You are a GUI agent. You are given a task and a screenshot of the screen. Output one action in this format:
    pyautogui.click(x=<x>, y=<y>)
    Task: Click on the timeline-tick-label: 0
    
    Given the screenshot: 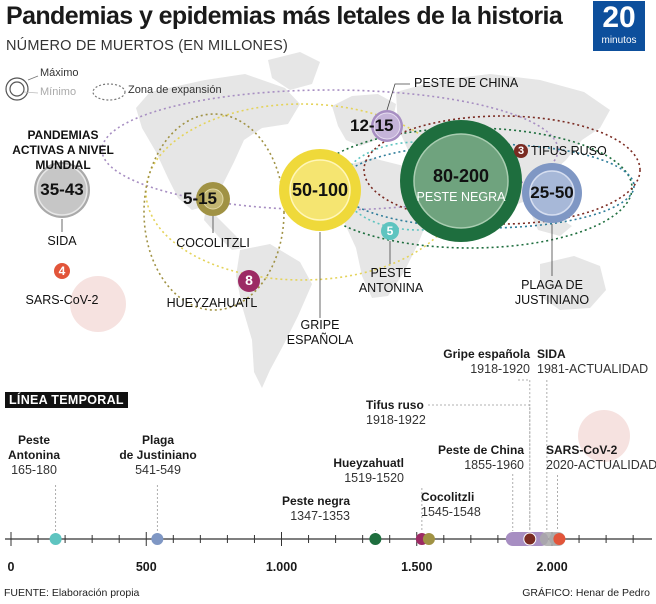 What is the action you would take?
    pyautogui.click(x=11, y=567)
    